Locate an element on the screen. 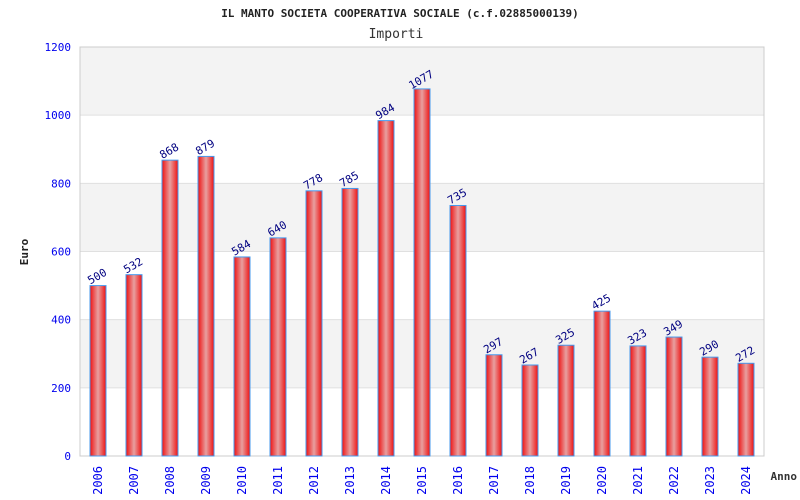  y-tick-label: 0 is located at coordinates (67, 456).